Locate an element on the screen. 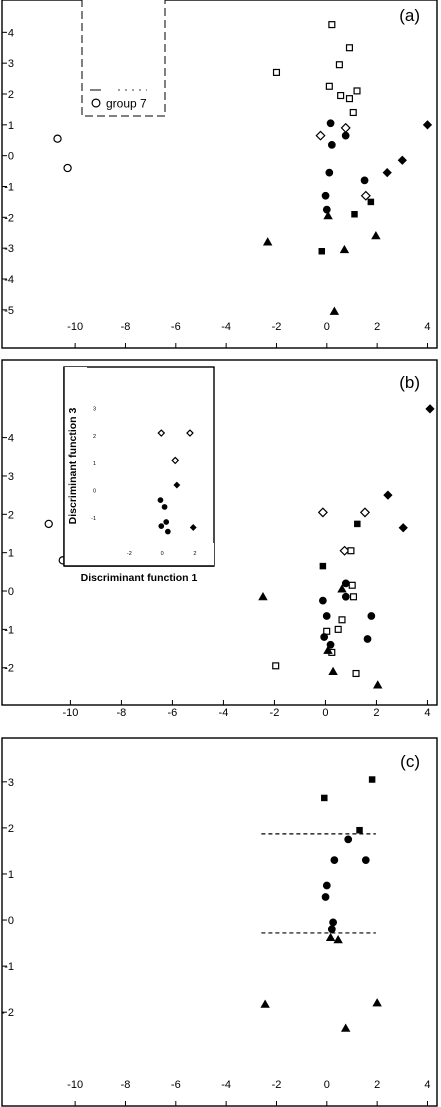 The image size is (441, 1107). x-tick-label: -6 is located at coordinates (176, 1085).